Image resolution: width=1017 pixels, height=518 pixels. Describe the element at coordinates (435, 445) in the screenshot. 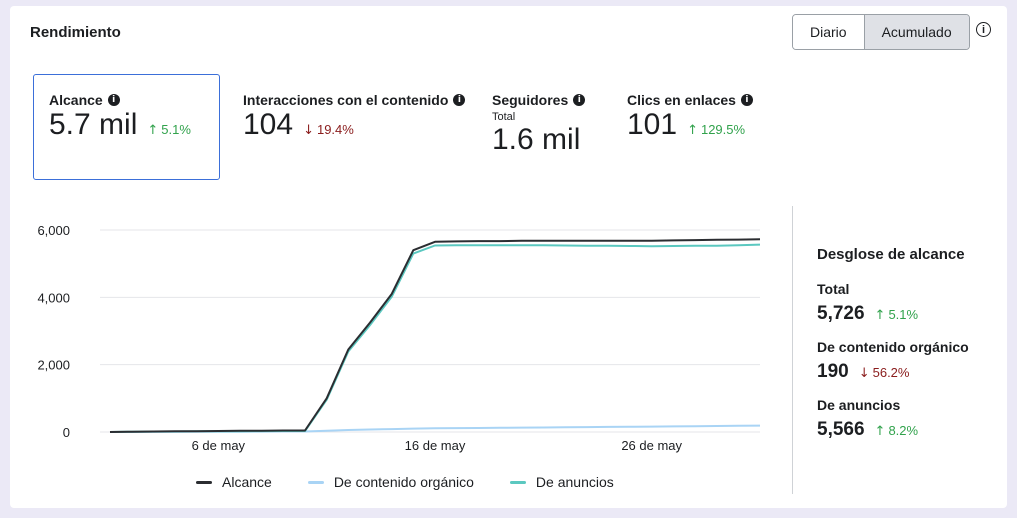

I see `x-tick-label: 16 de may` at that location.